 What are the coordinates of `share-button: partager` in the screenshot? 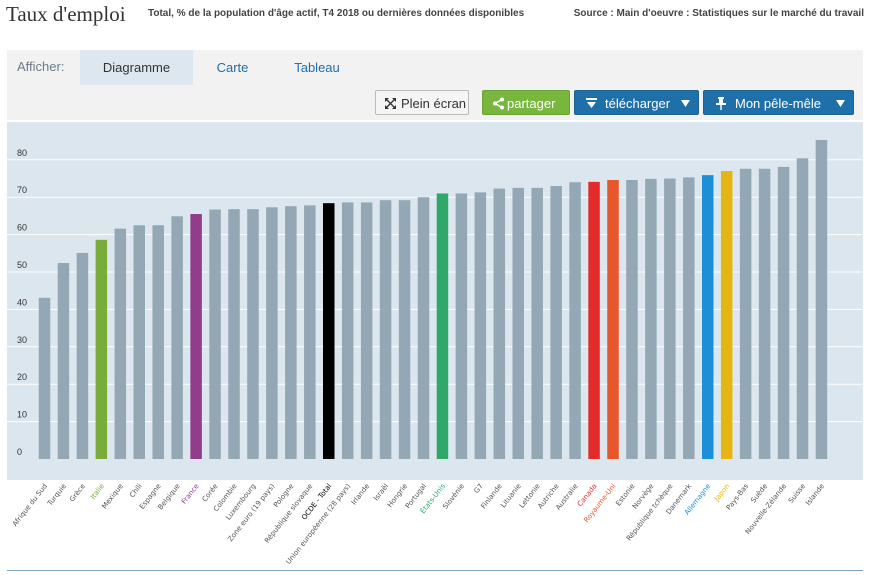 It's located at (526, 102).